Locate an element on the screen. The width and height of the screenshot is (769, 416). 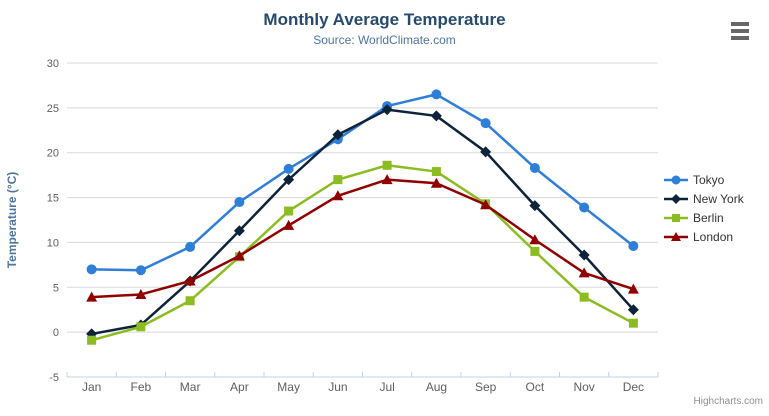
legend-label-london: London is located at coordinates (713, 236).